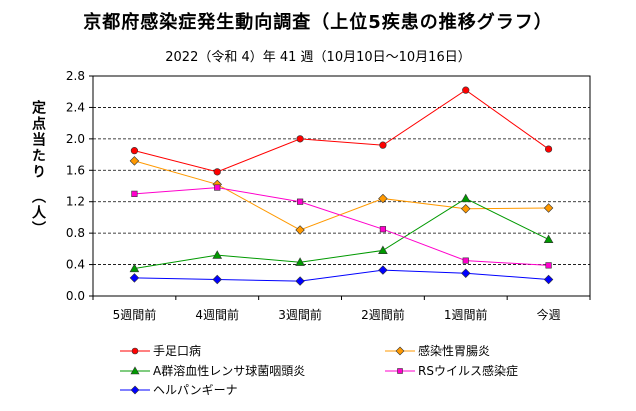  What do you see at coordinates (75, 170) in the screenshot?
I see `y-tick-label-4: 1.6` at bounding box center [75, 170].